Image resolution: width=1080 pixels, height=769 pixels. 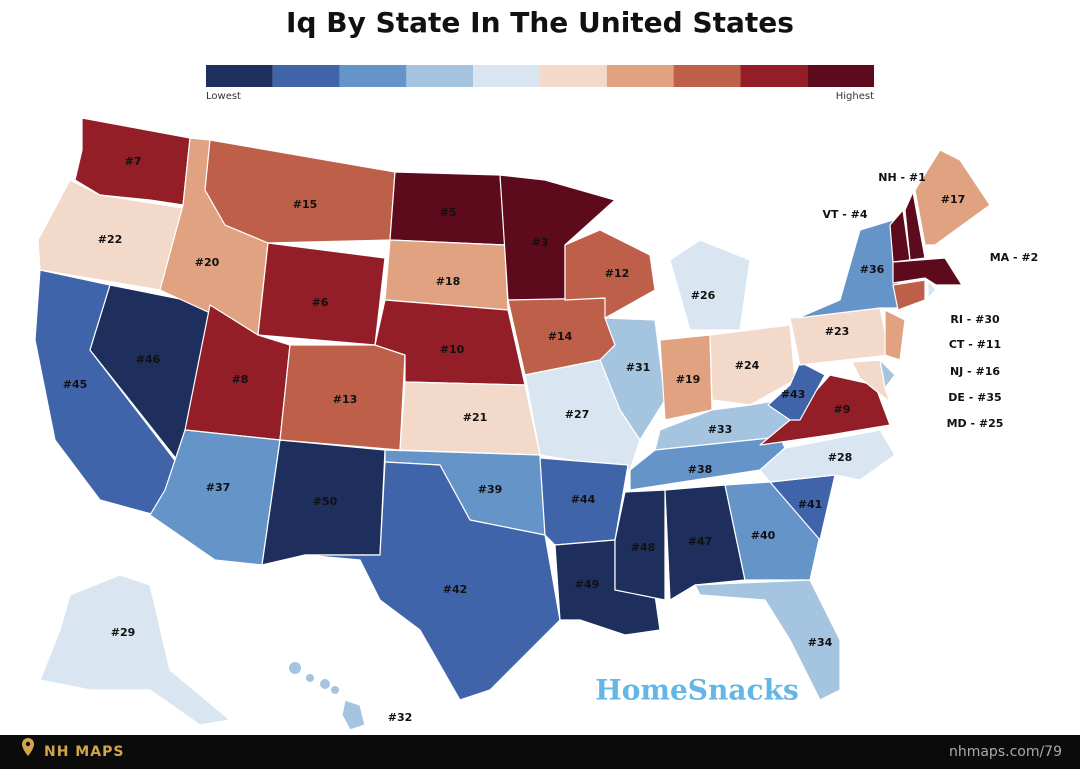 What do you see at coordinates (345, 399) in the screenshot?
I see `state-rank: #13` at bounding box center [345, 399].